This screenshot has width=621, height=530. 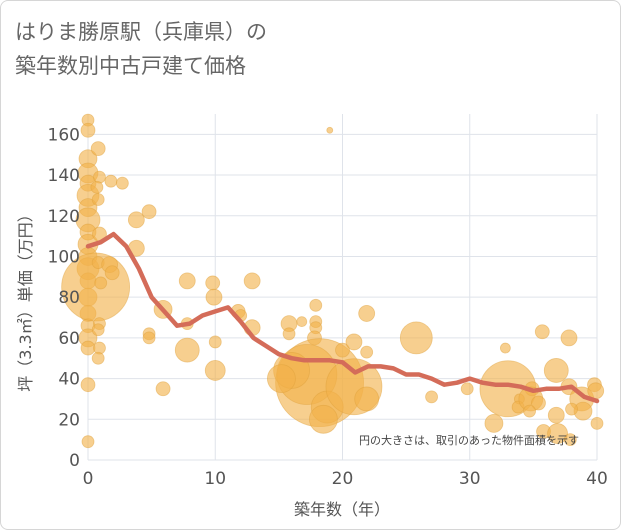 I want to click on chart-title-line-1: はりま勝原駅（兵庫県）の, so click(x=141, y=32).